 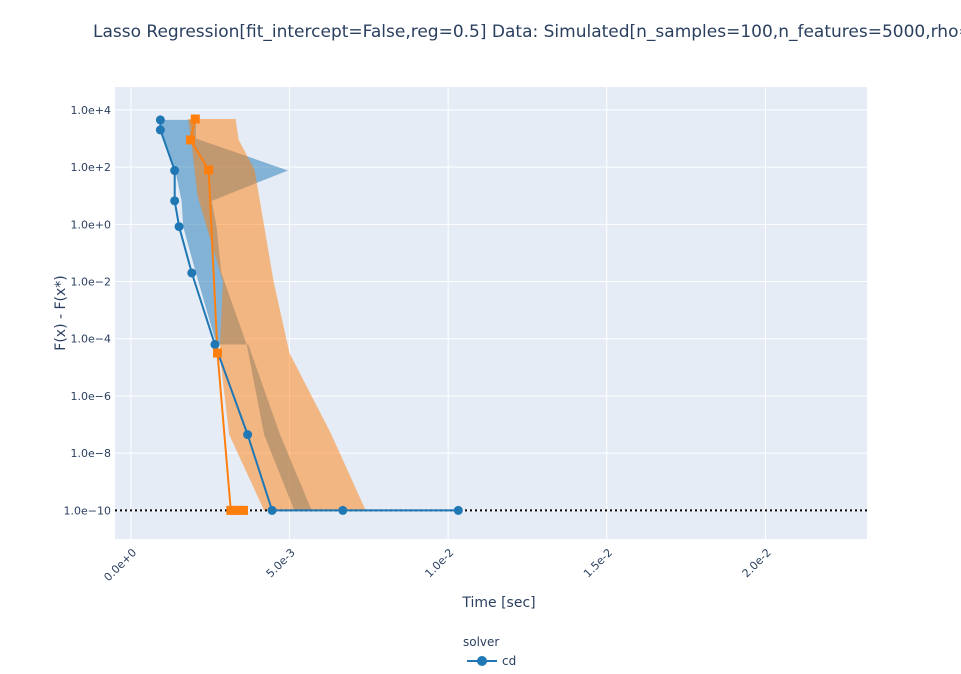 I want to click on legend: solver cd, so click(x=489, y=651).